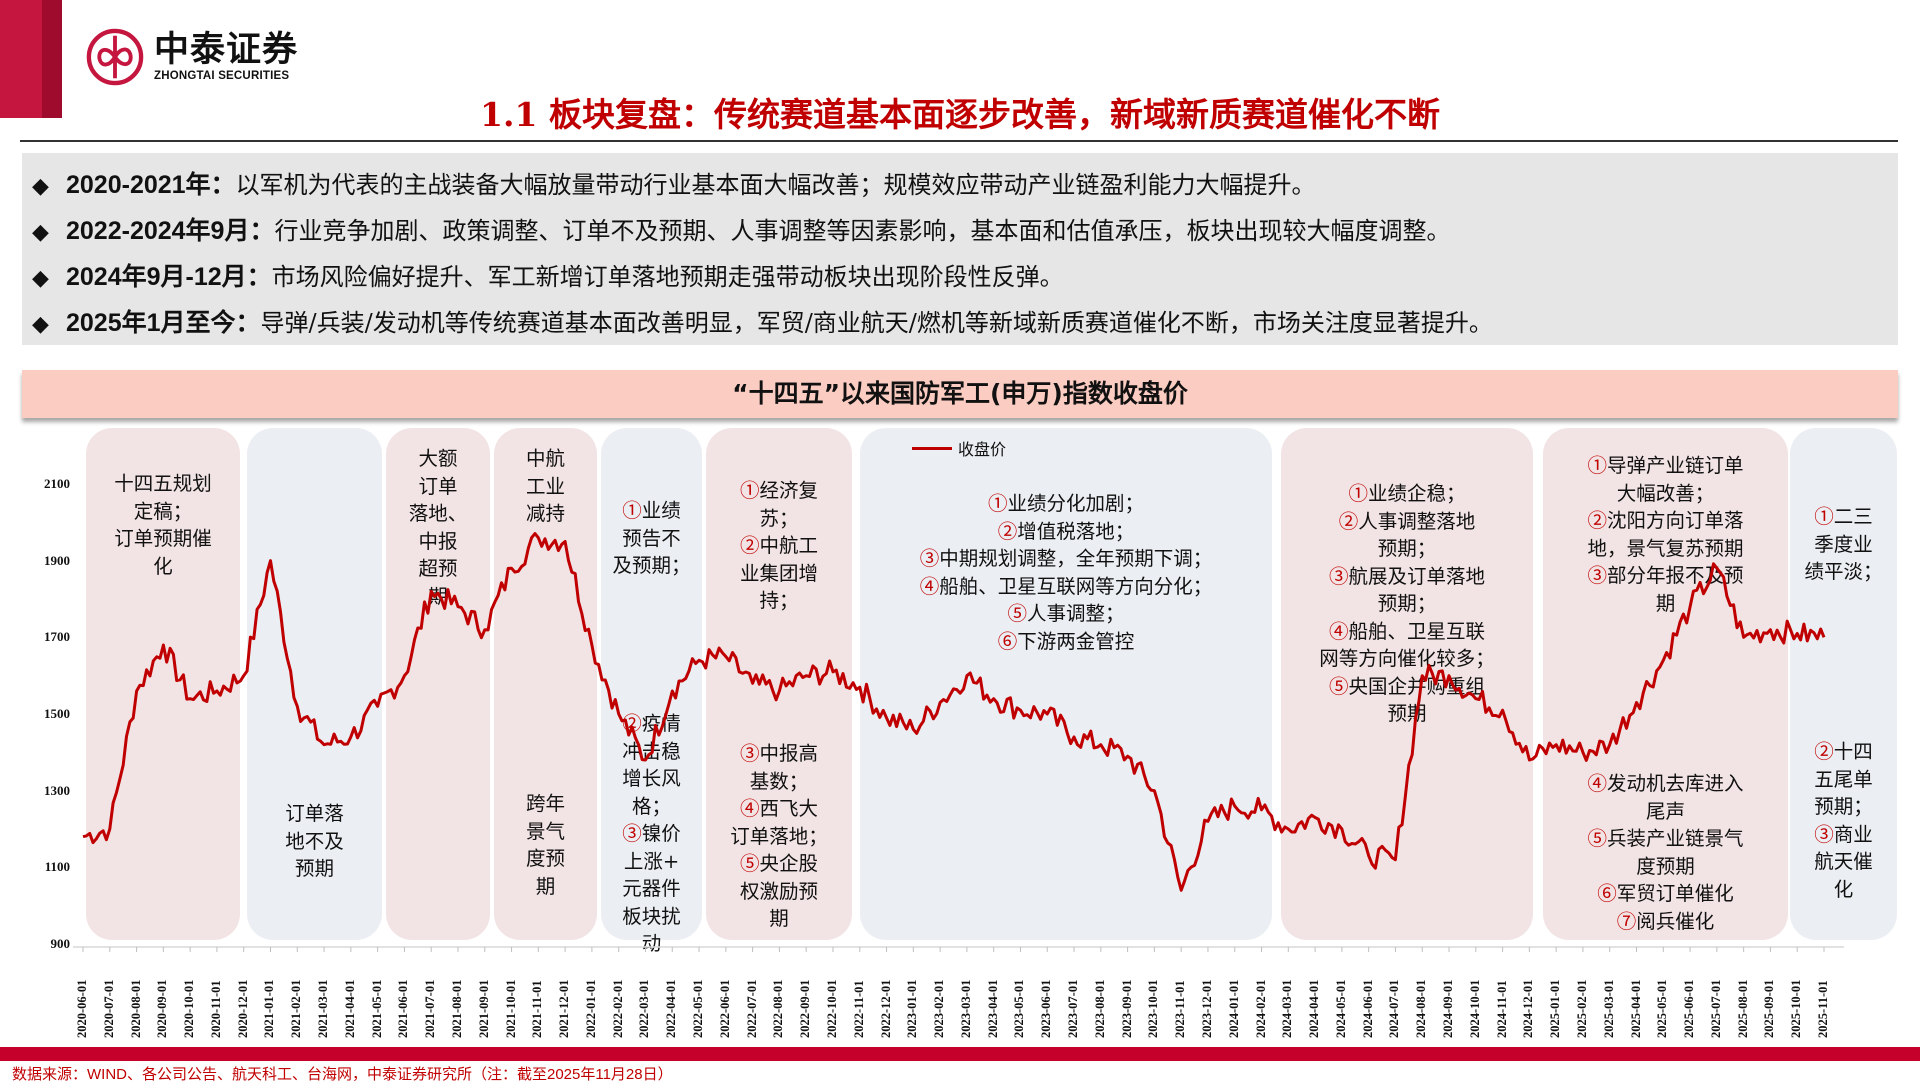 The height and width of the screenshot is (1084, 1920). I want to click on header-divider, so click(959, 141).